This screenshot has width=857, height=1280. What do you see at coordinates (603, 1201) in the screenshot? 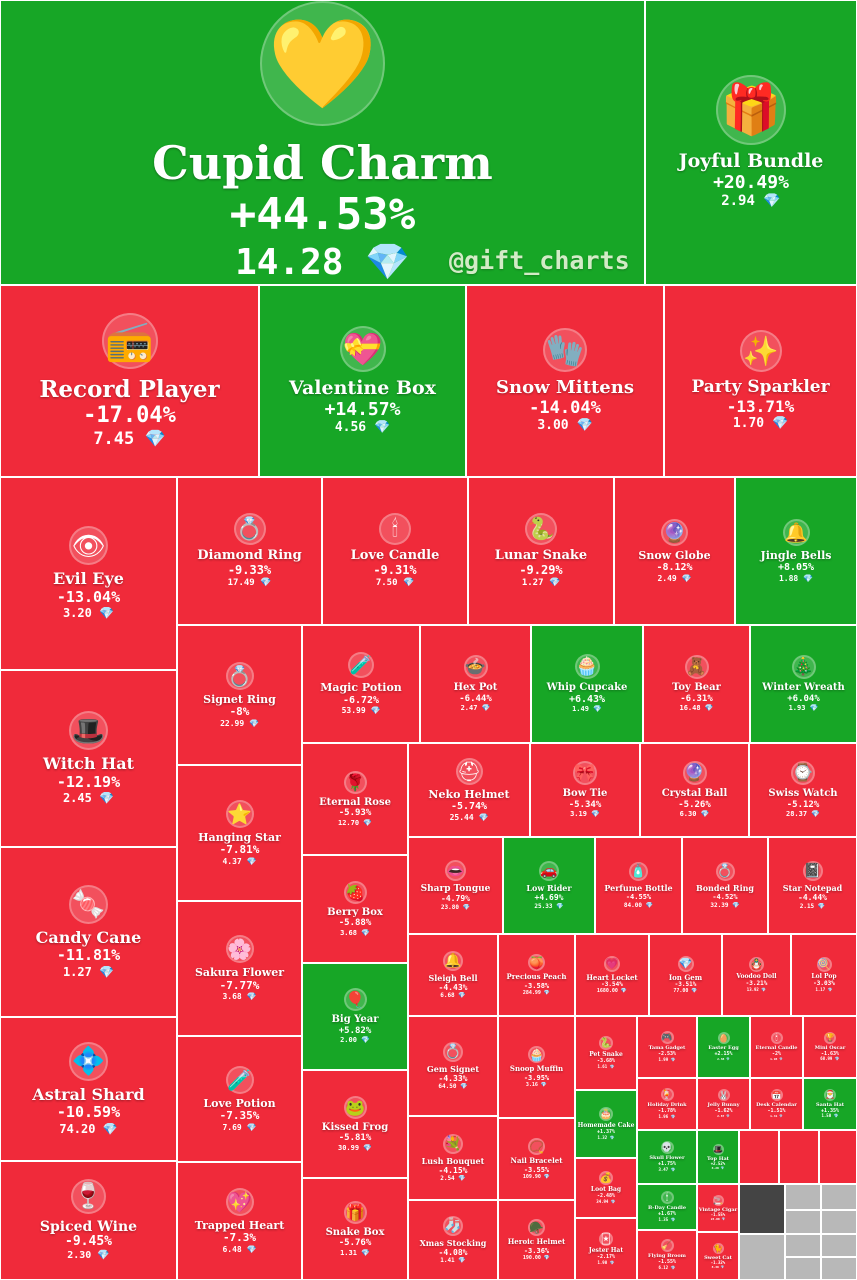
I see `price-value: 34.94` at bounding box center [603, 1201].